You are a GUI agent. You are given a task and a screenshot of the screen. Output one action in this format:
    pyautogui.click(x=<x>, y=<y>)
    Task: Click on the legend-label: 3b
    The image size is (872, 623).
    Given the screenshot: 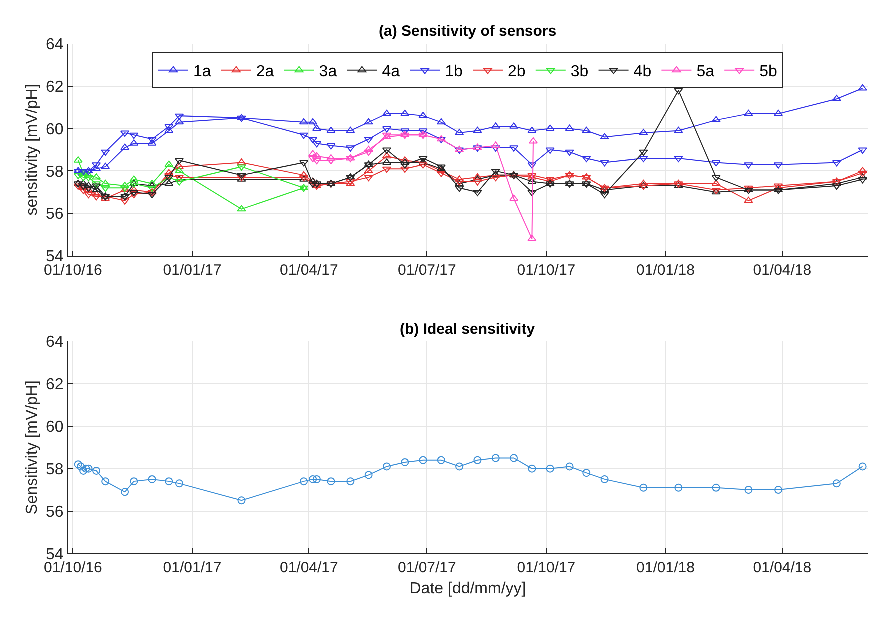 What is the action you would take?
    pyautogui.click(x=579, y=72)
    